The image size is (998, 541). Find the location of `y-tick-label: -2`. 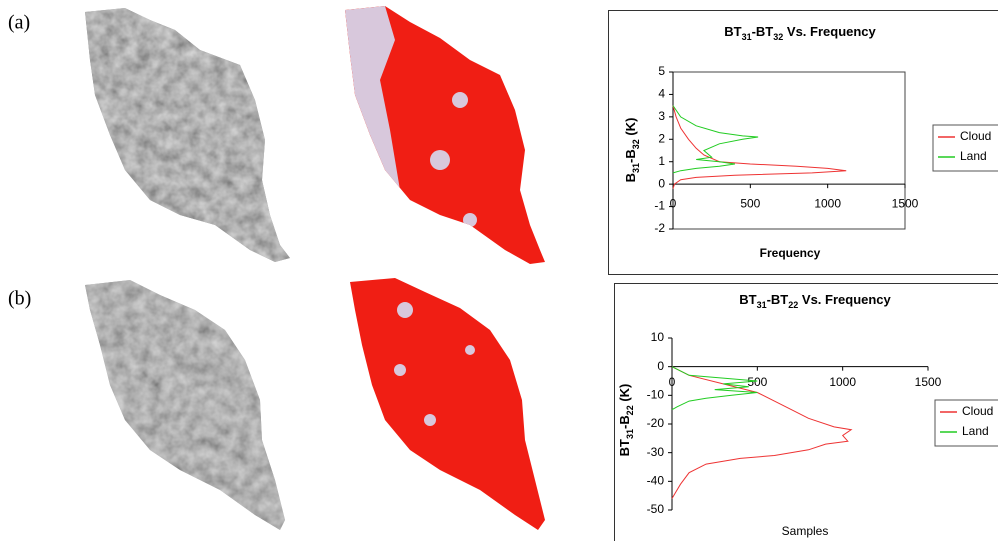

y-tick-label: -2 is located at coordinates (659, 228).